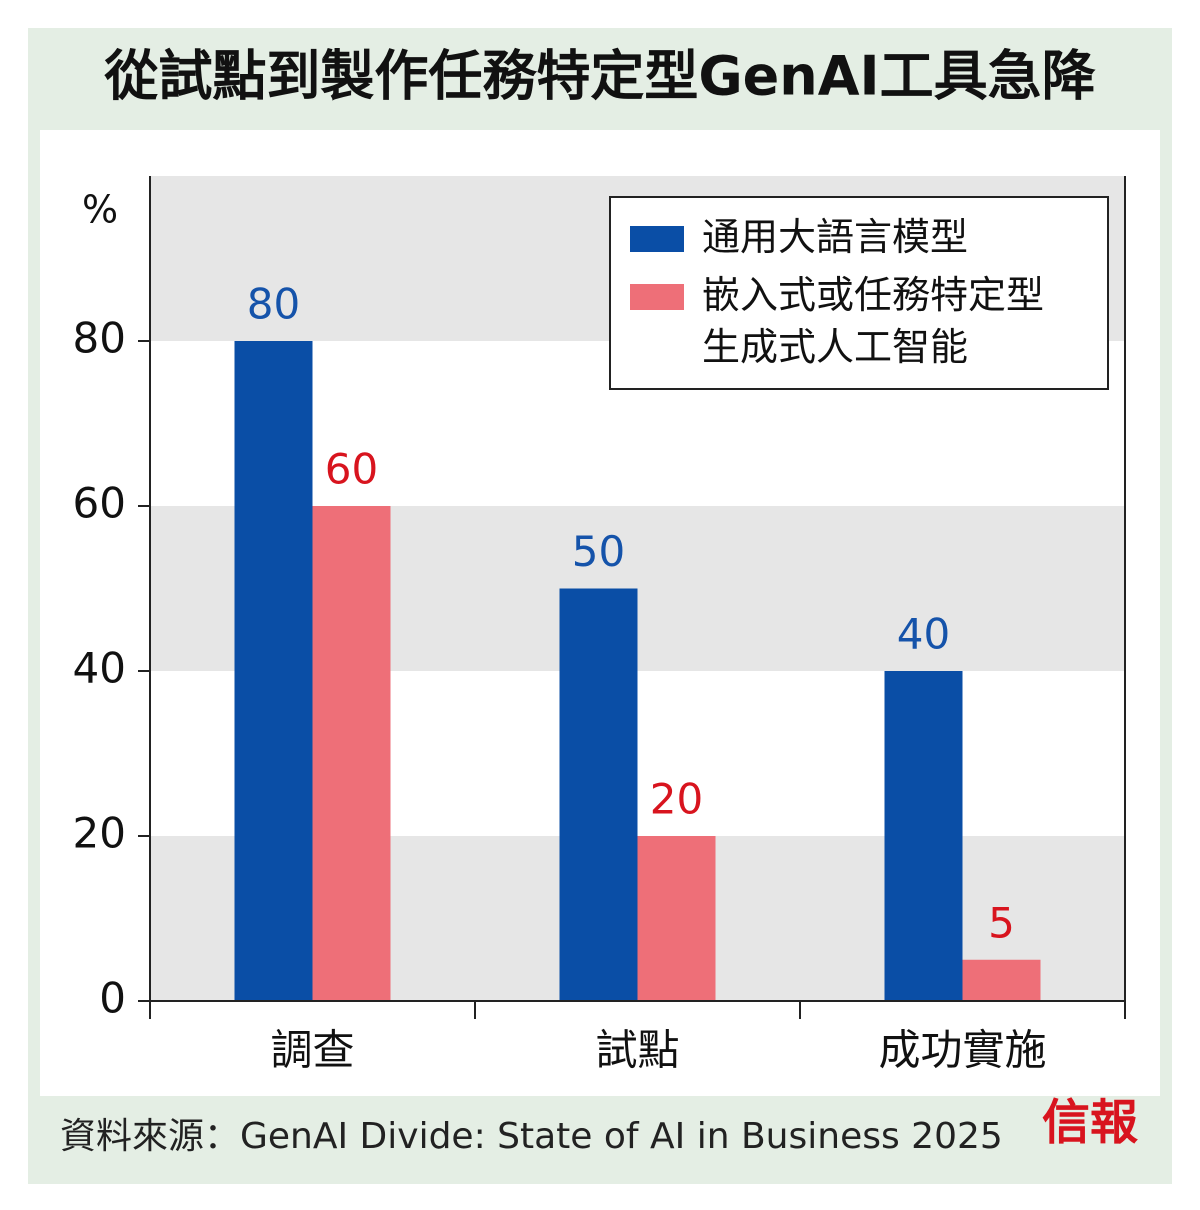  Describe the element at coordinates (99, 668) in the screenshot. I see `y-tick-label: 40` at that location.